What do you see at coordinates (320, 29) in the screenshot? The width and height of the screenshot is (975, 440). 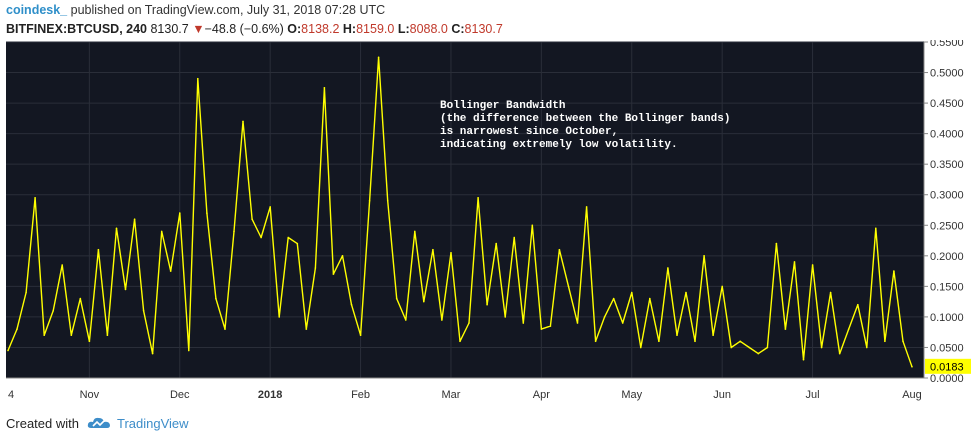 I see `open-value: 8138.2` at bounding box center [320, 29].